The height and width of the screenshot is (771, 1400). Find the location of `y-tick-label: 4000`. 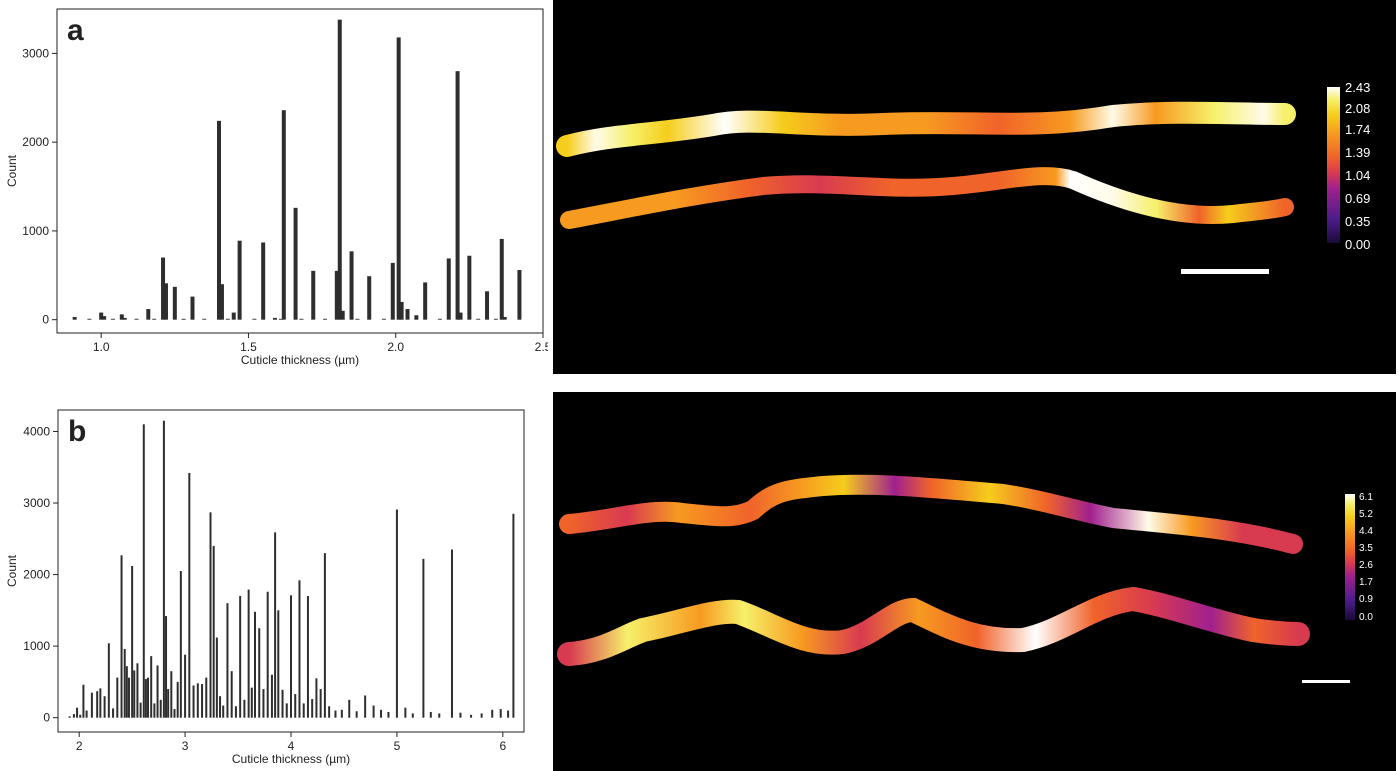

y-tick-label: 4000 is located at coordinates (36, 431).